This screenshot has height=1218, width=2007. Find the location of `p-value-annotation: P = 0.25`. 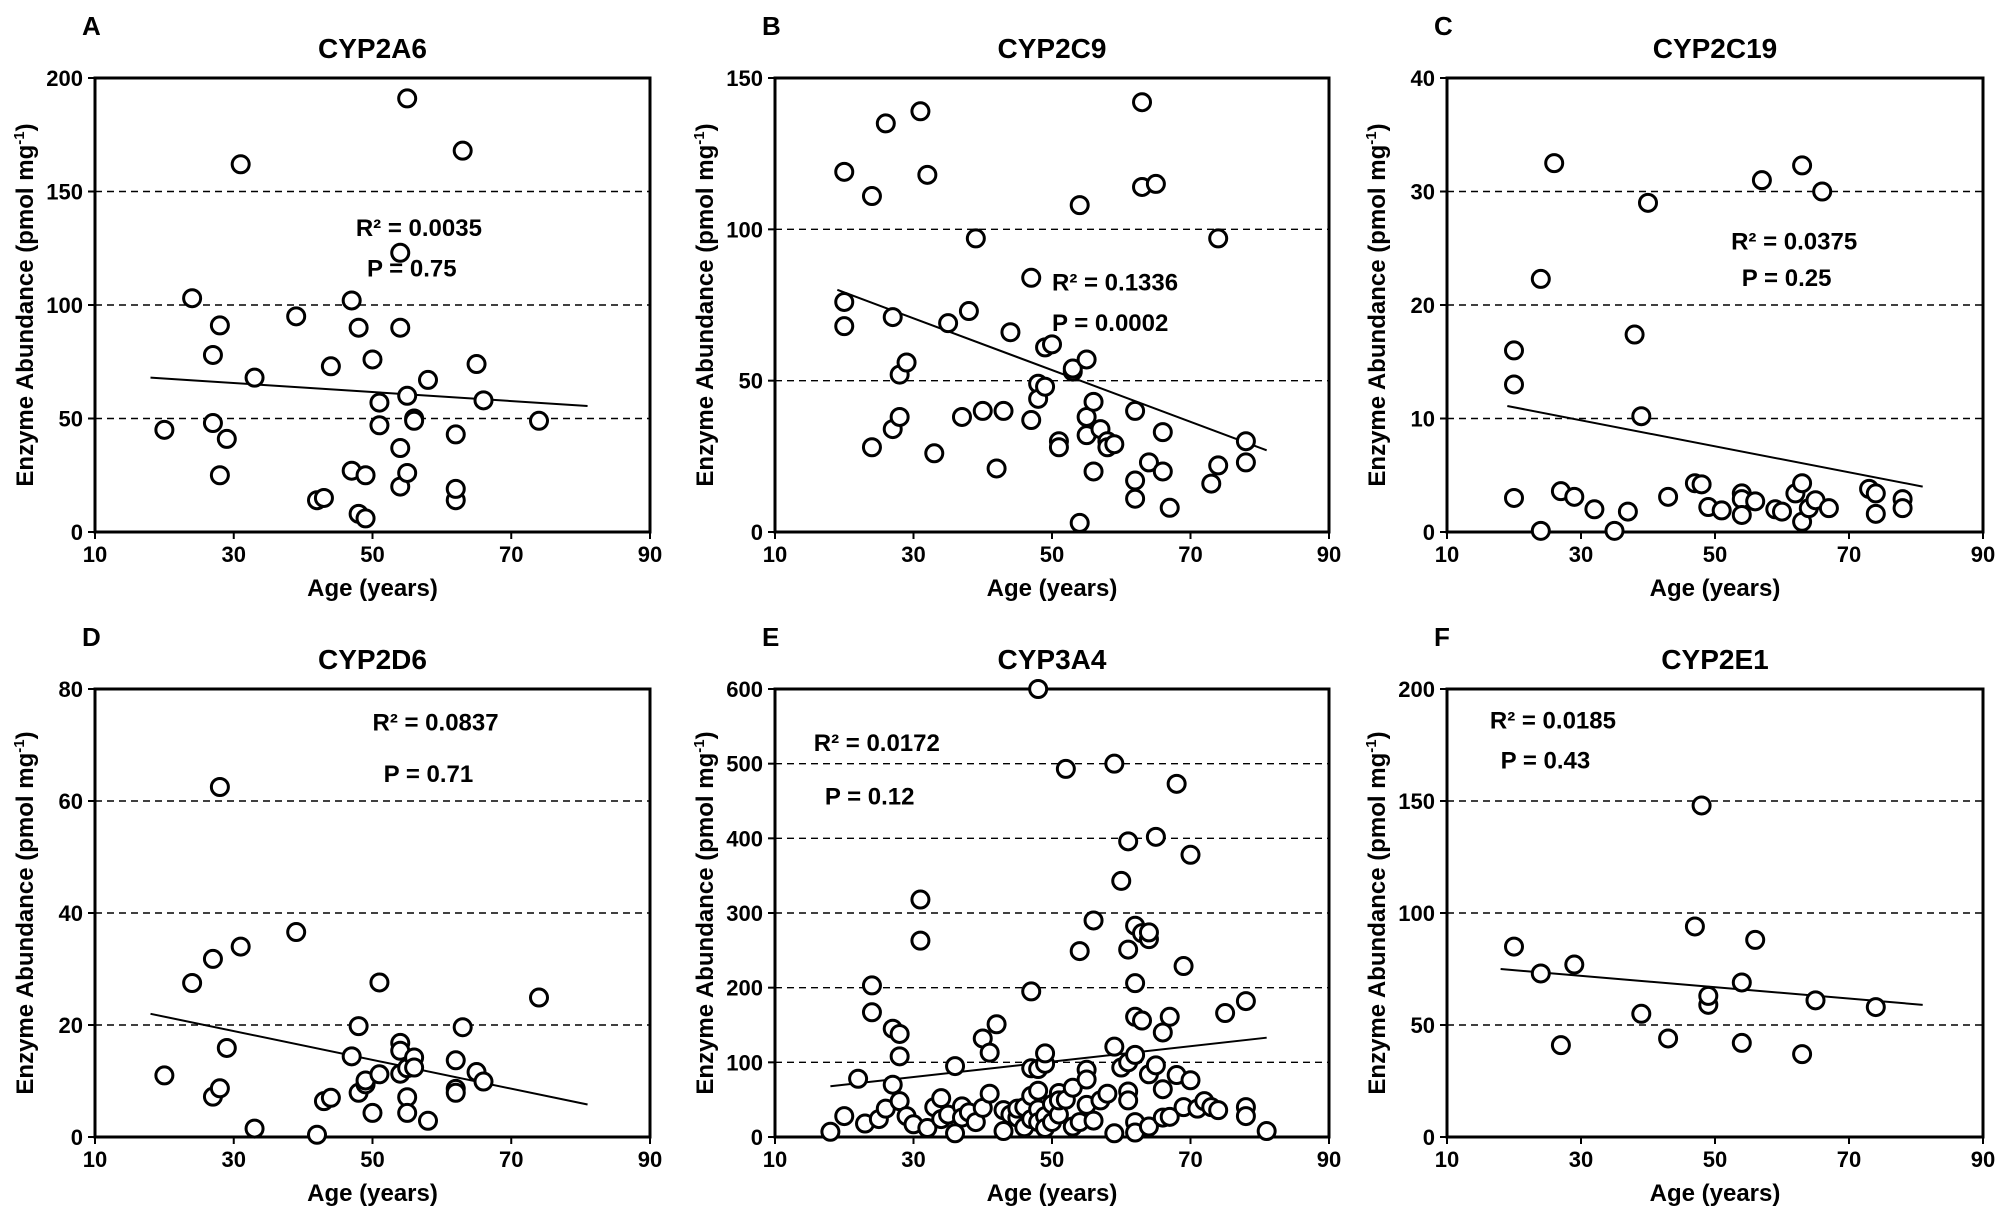

p-value-annotation: P = 0.25 is located at coordinates (1787, 278).